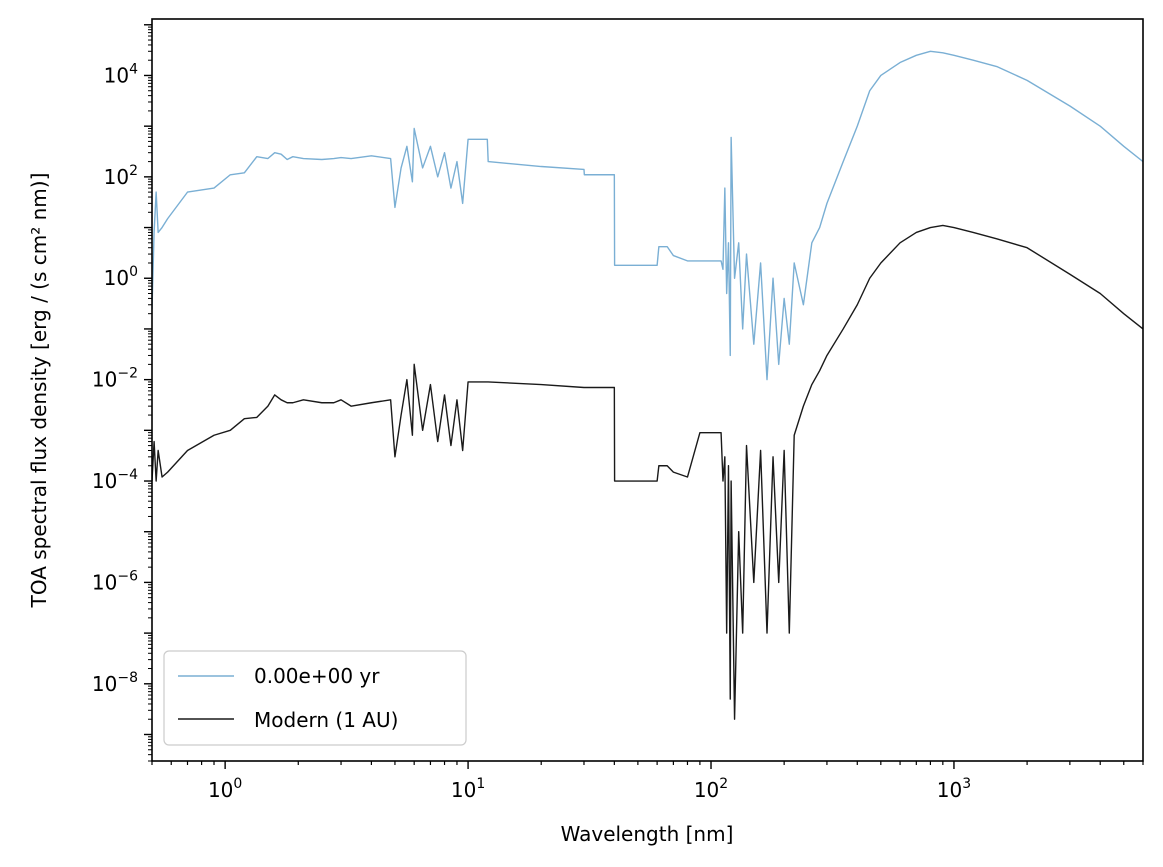 The height and width of the screenshot is (867, 1163). What do you see at coordinates (647, 834) in the screenshot?
I see `x-axis-label: Wavelength [nm]` at bounding box center [647, 834].